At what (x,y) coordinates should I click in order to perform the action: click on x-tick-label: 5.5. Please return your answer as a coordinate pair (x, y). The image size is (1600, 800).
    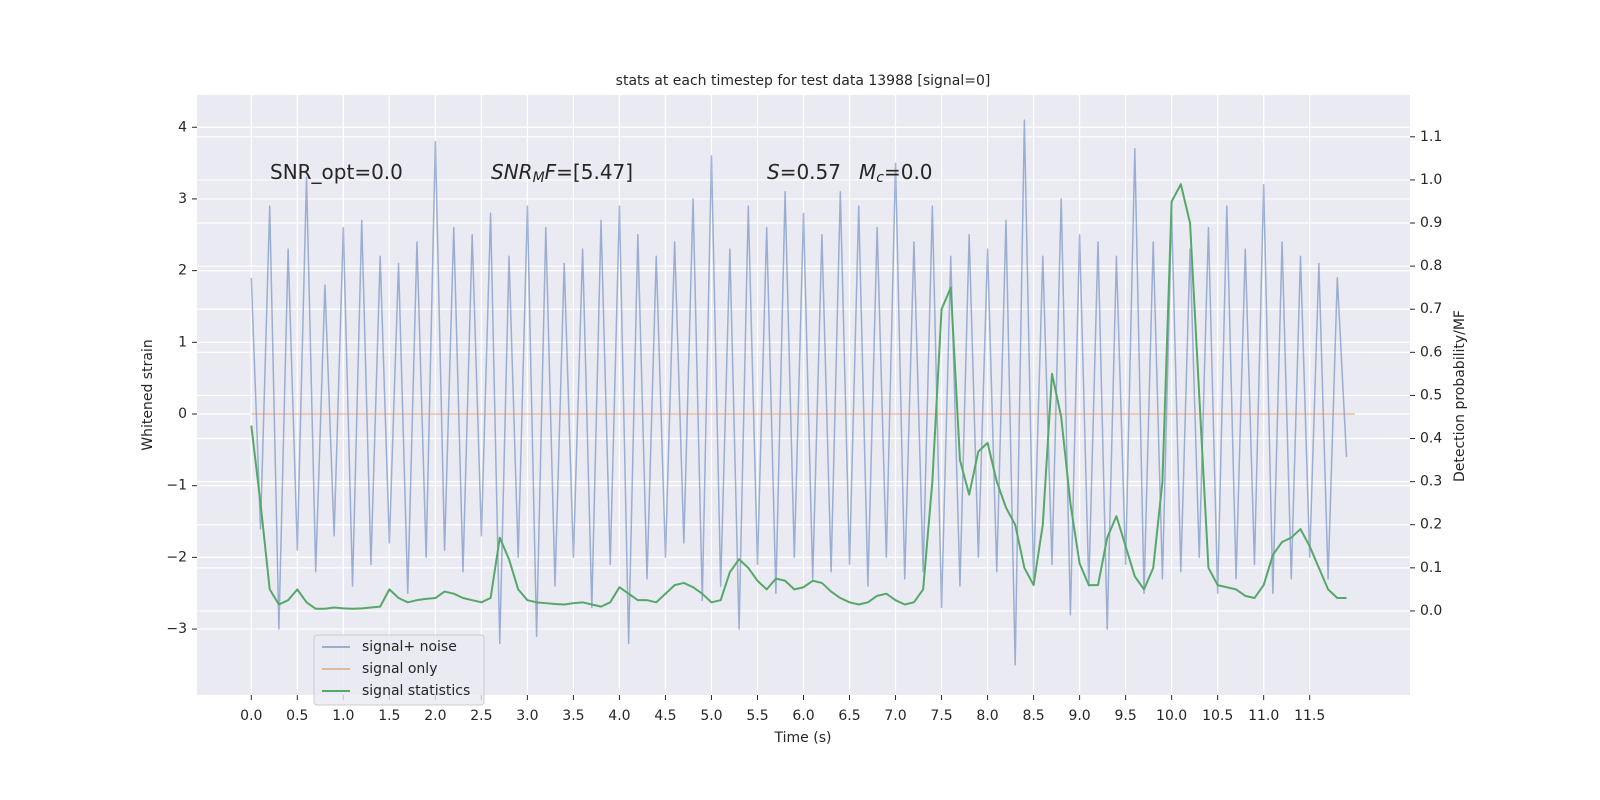
    Looking at the image, I should click on (757, 716).